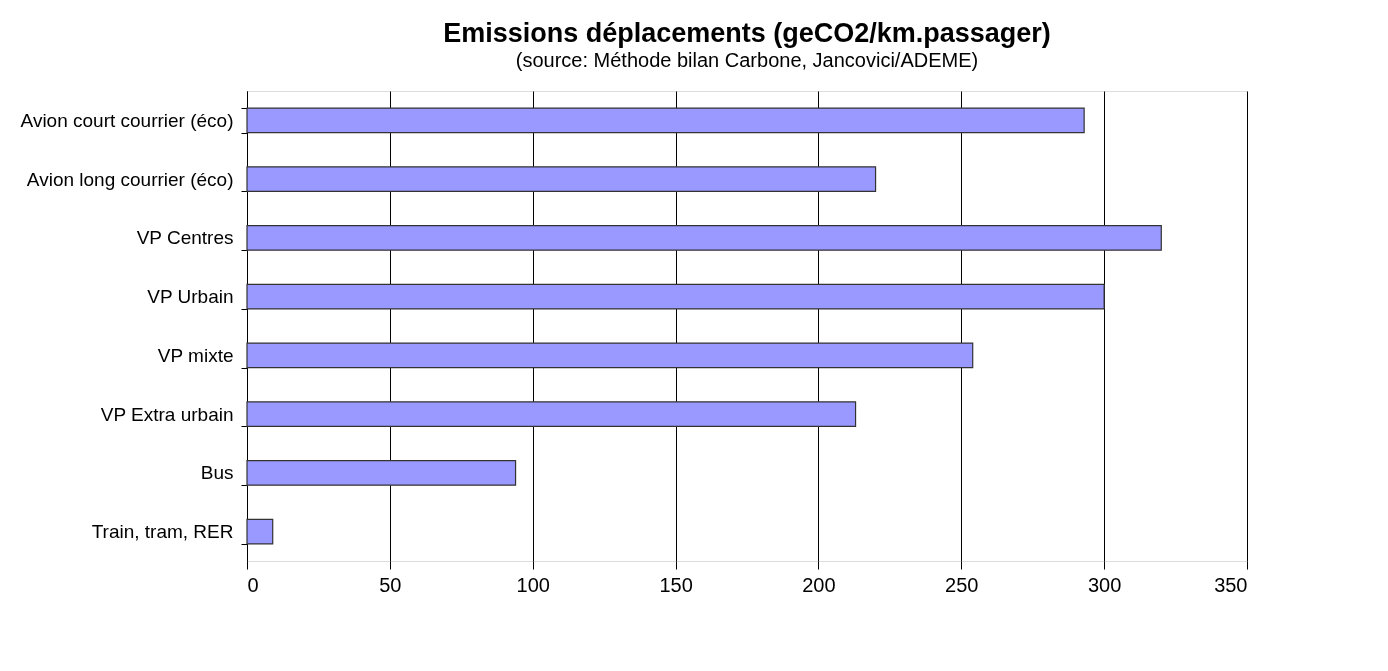  What do you see at coordinates (162, 532) in the screenshot?
I see `y-tick-label: Train, tram, RER` at bounding box center [162, 532].